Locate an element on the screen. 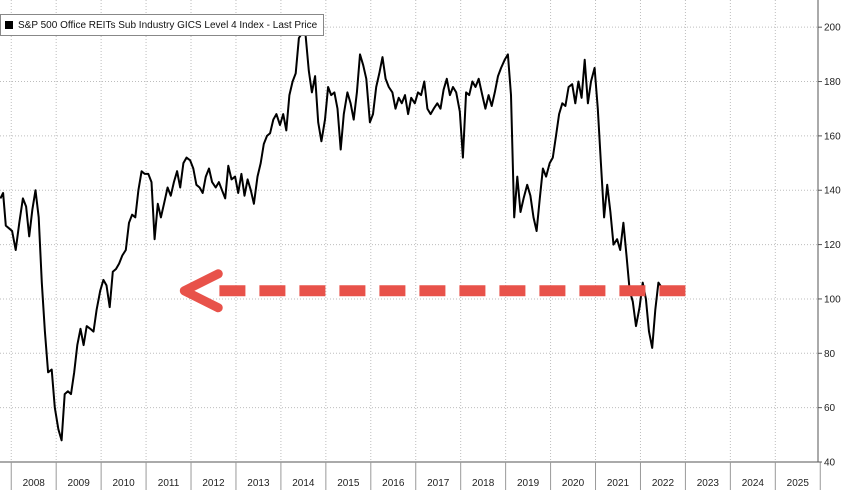 The image size is (848, 491). annotation-group is located at coordinates (432, 291).